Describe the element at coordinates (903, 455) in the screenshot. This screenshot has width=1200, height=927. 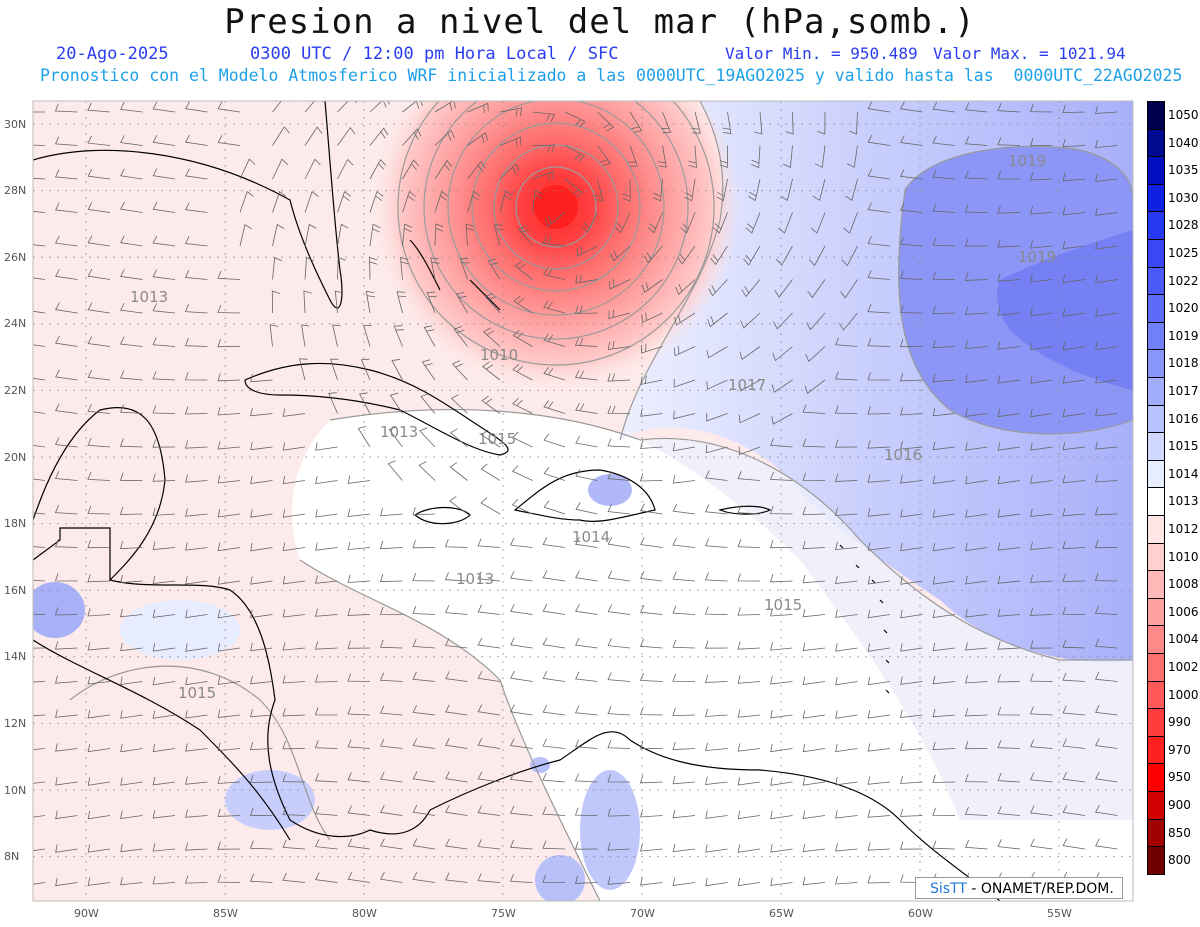
I see `contour-label: 1016` at that location.